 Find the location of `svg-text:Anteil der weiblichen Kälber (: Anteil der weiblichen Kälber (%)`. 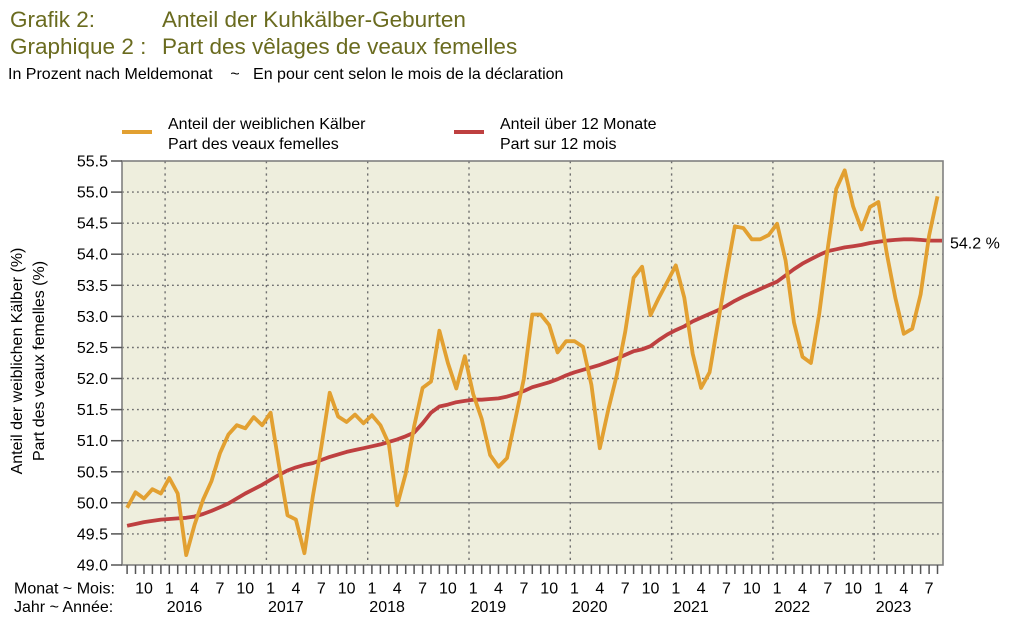

svg-text:Anteil der weiblichen Kälber (: Anteil der weiblichen Kälber (%) is located at coordinates (17, 361).